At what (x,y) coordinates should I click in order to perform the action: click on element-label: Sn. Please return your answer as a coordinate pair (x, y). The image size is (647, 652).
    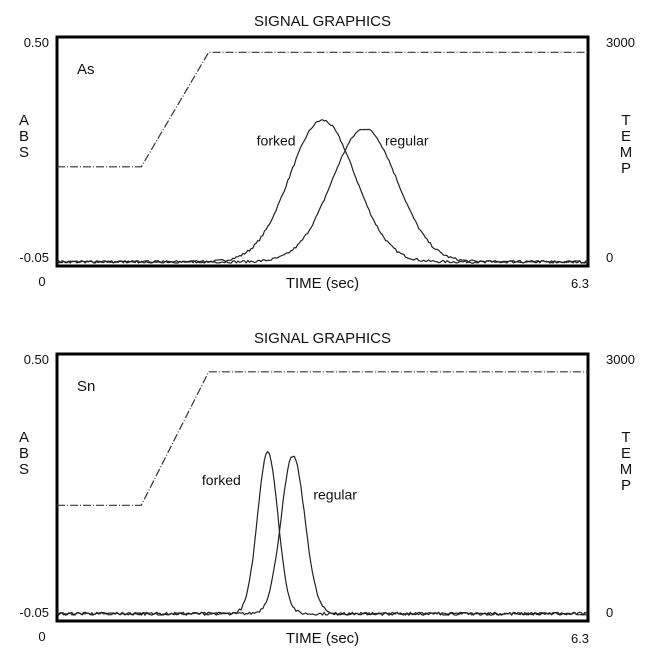
    Looking at the image, I should click on (86, 386).